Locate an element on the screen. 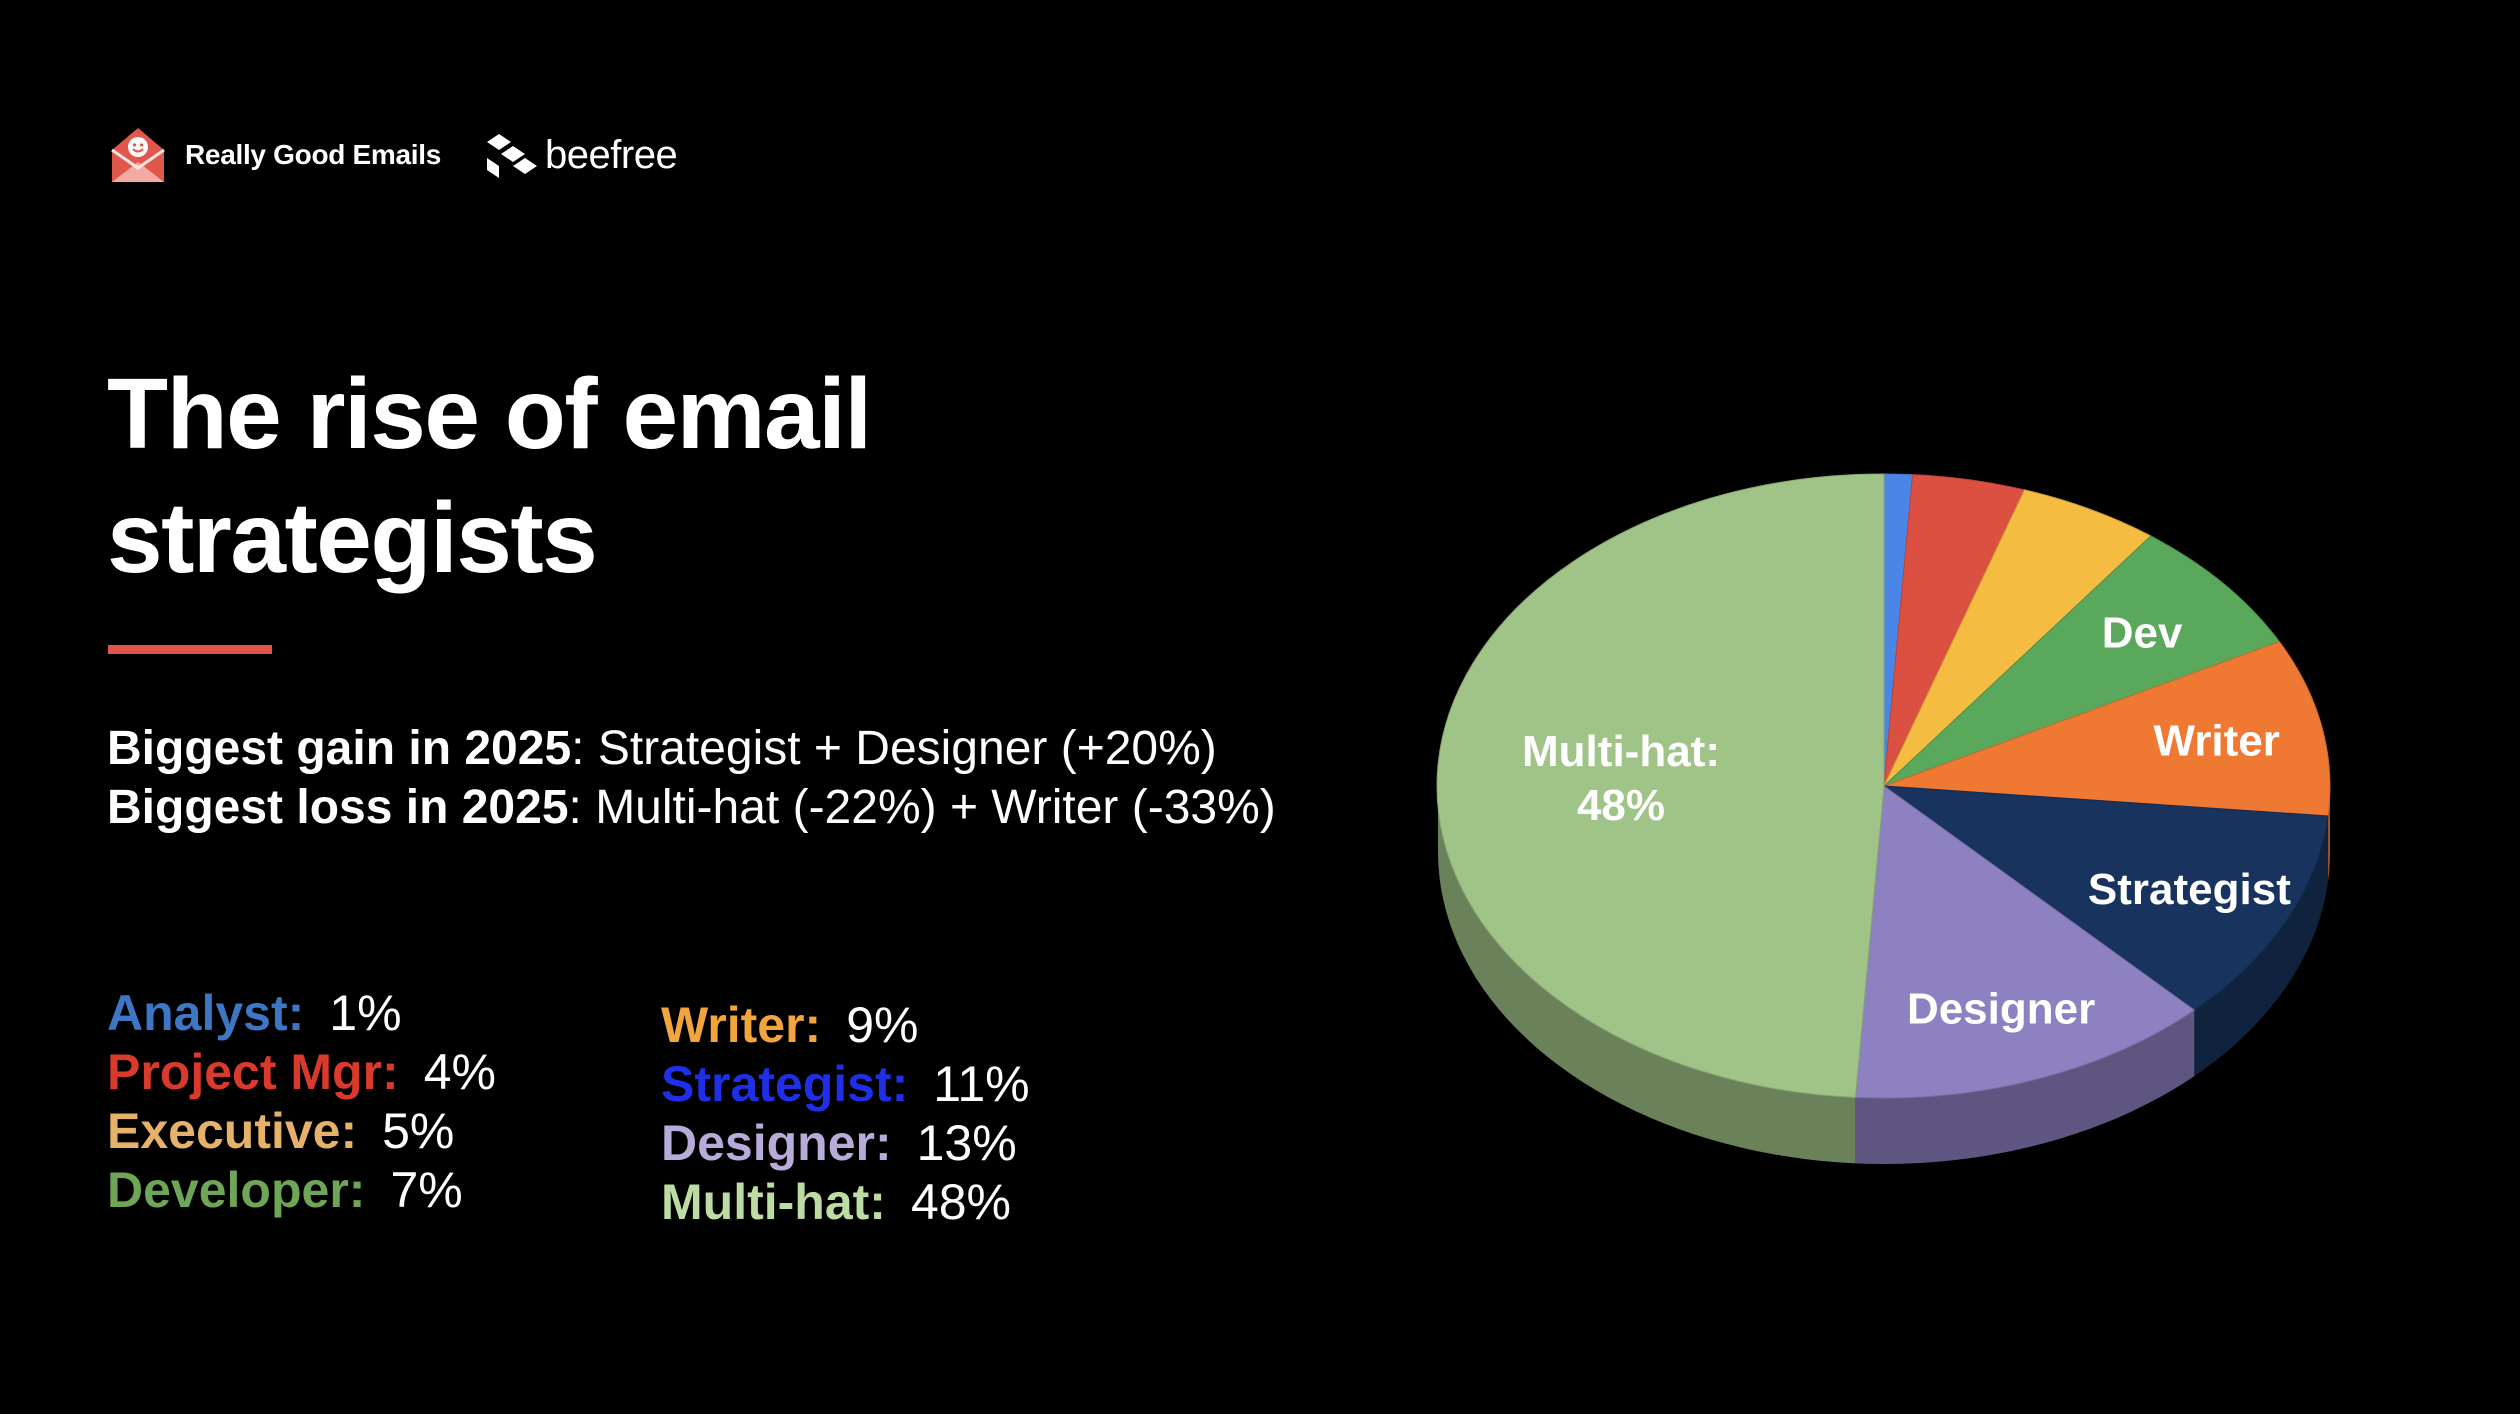 Image resolution: width=2520 pixels, height=1414 pixels. beefree-logo: beefree is located at coordinates (580, 155).